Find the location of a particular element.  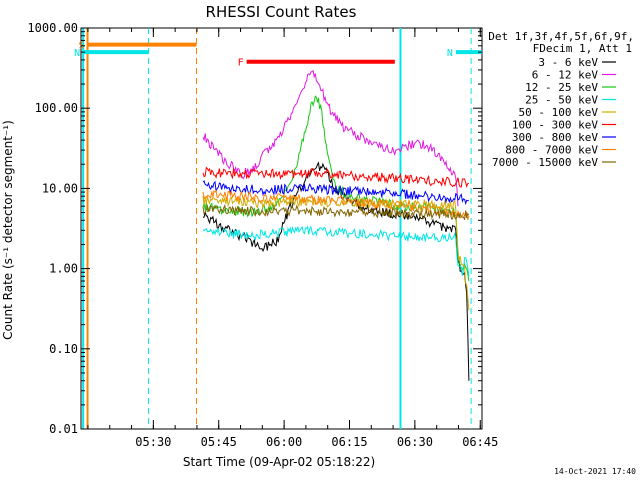

legend-header: FDecim 1, Att 1 is located at coordinates (582, 48).